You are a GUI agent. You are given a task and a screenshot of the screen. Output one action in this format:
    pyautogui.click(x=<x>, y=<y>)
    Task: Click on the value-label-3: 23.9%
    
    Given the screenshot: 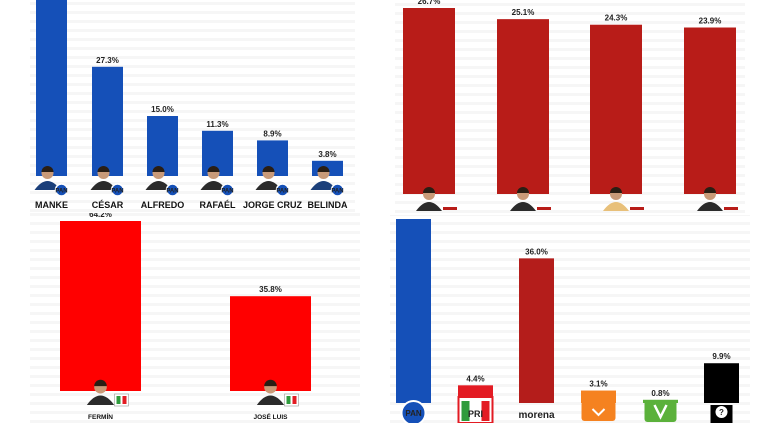 What is the action you would take?
    pyautogui.click(x=710, y=21)
    